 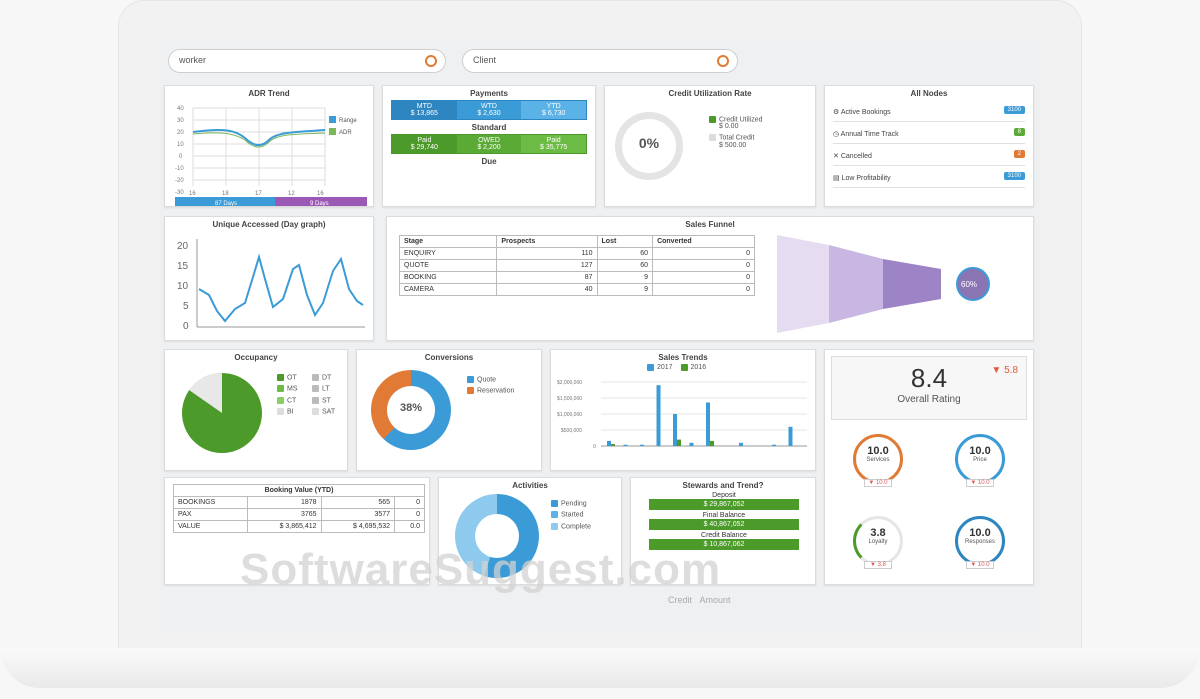 What do you see at coordinates (271, 156) in the screenshot?
I see `adr-chart: 40 30 20 10 0 -10 -20 -30 16 18 17 12 16` at bounding box center [271, 156].